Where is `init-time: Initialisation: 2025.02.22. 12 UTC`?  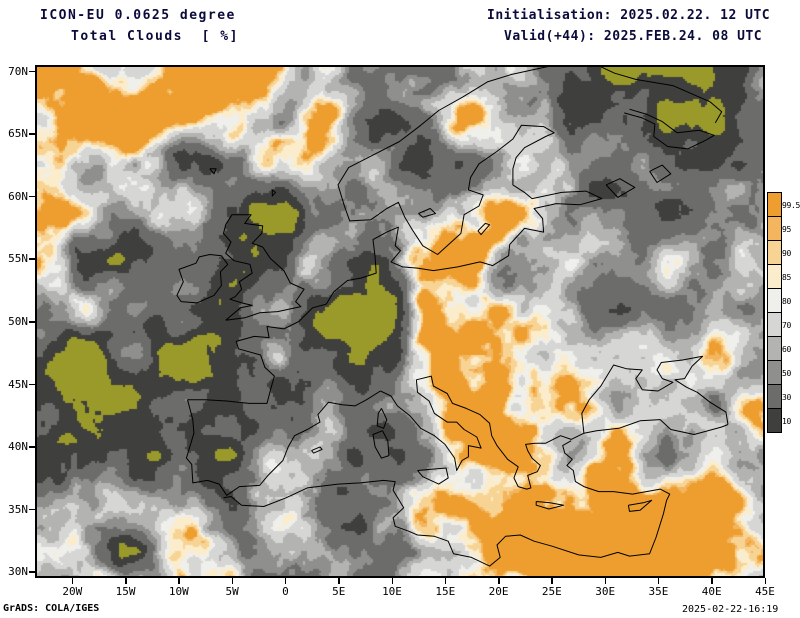
init-time: Initialisation: 2025.02.22. 12 UTC is located at coordinates (629, 15).